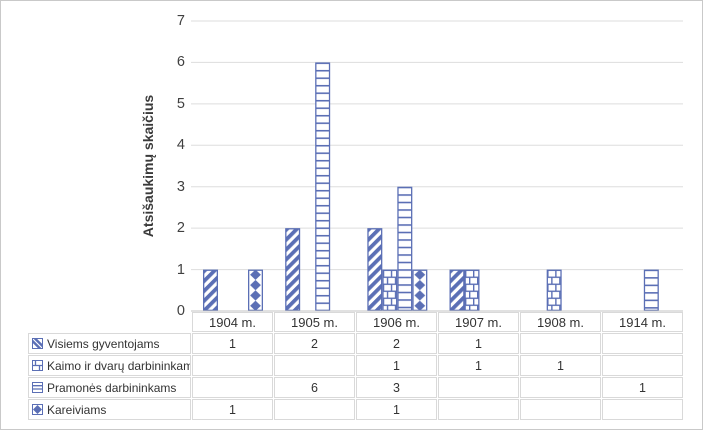  What do you see at coordinates (180, 186) in the screenshot?
I see `y-axis-tick-label: 3` at bounding box center [180, 186].